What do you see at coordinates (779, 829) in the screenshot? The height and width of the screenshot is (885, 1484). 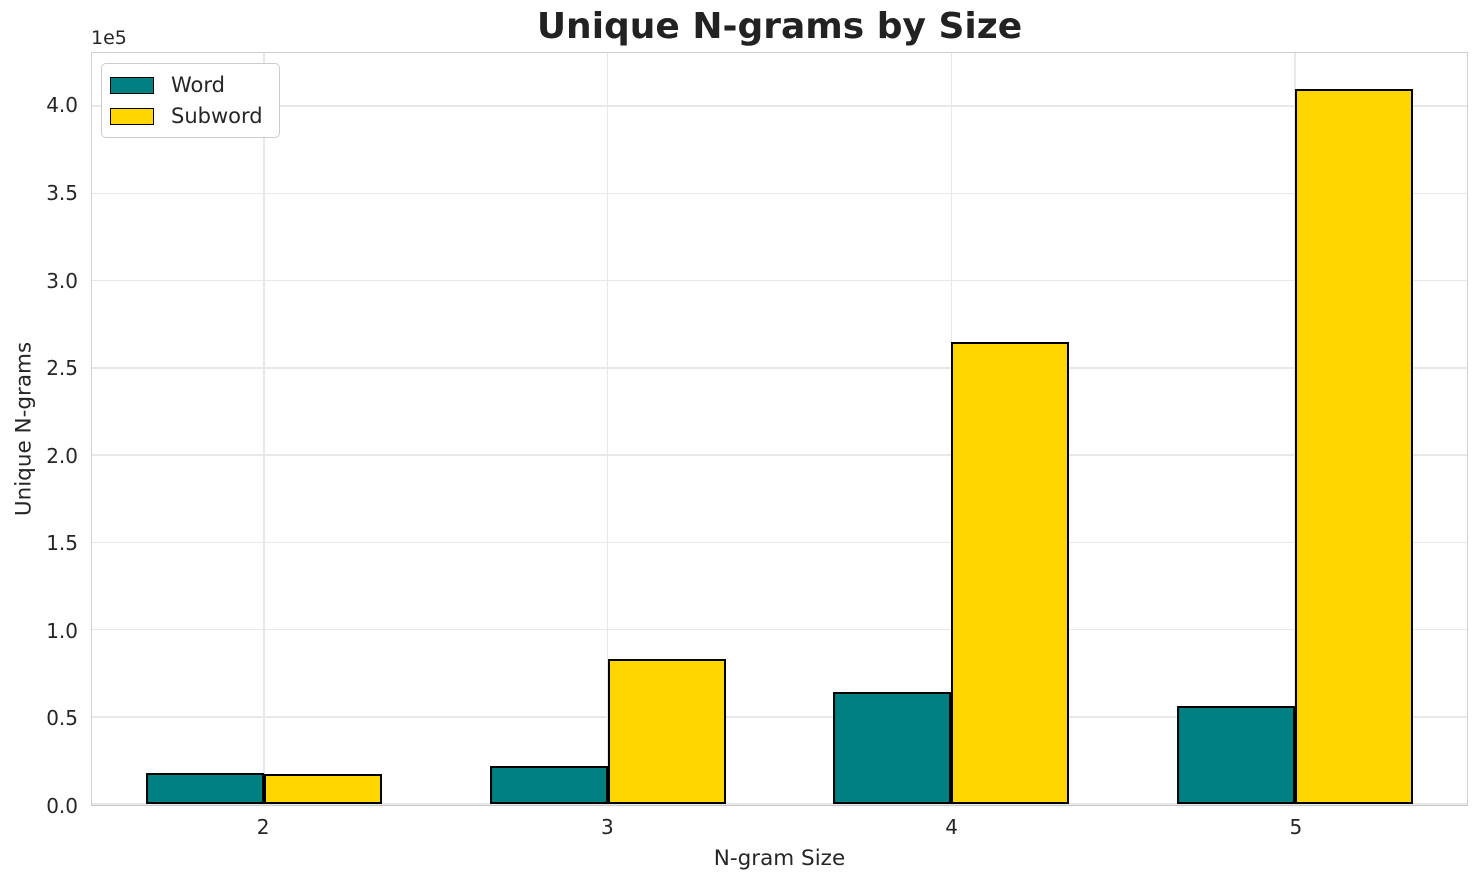 I see `x-axis-ticks: 2 3 4 5` at bounding box center [779, 829].